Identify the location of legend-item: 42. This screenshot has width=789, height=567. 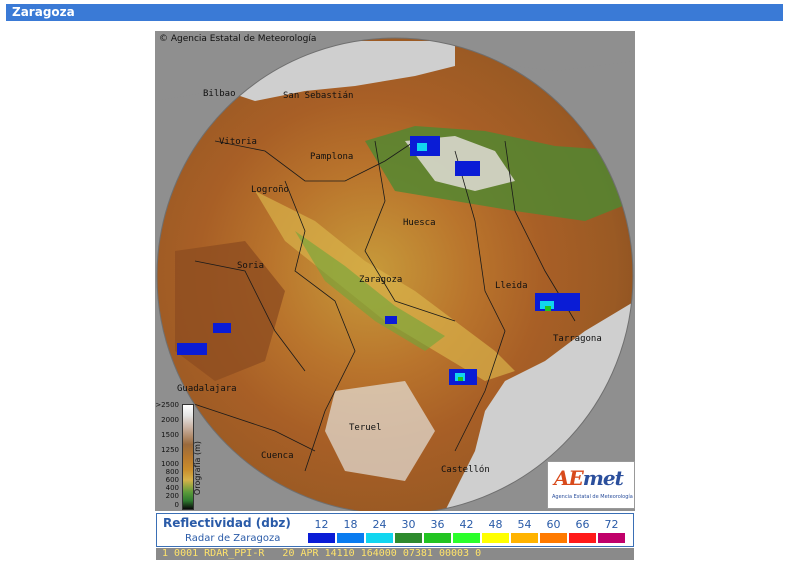
(466, 531).